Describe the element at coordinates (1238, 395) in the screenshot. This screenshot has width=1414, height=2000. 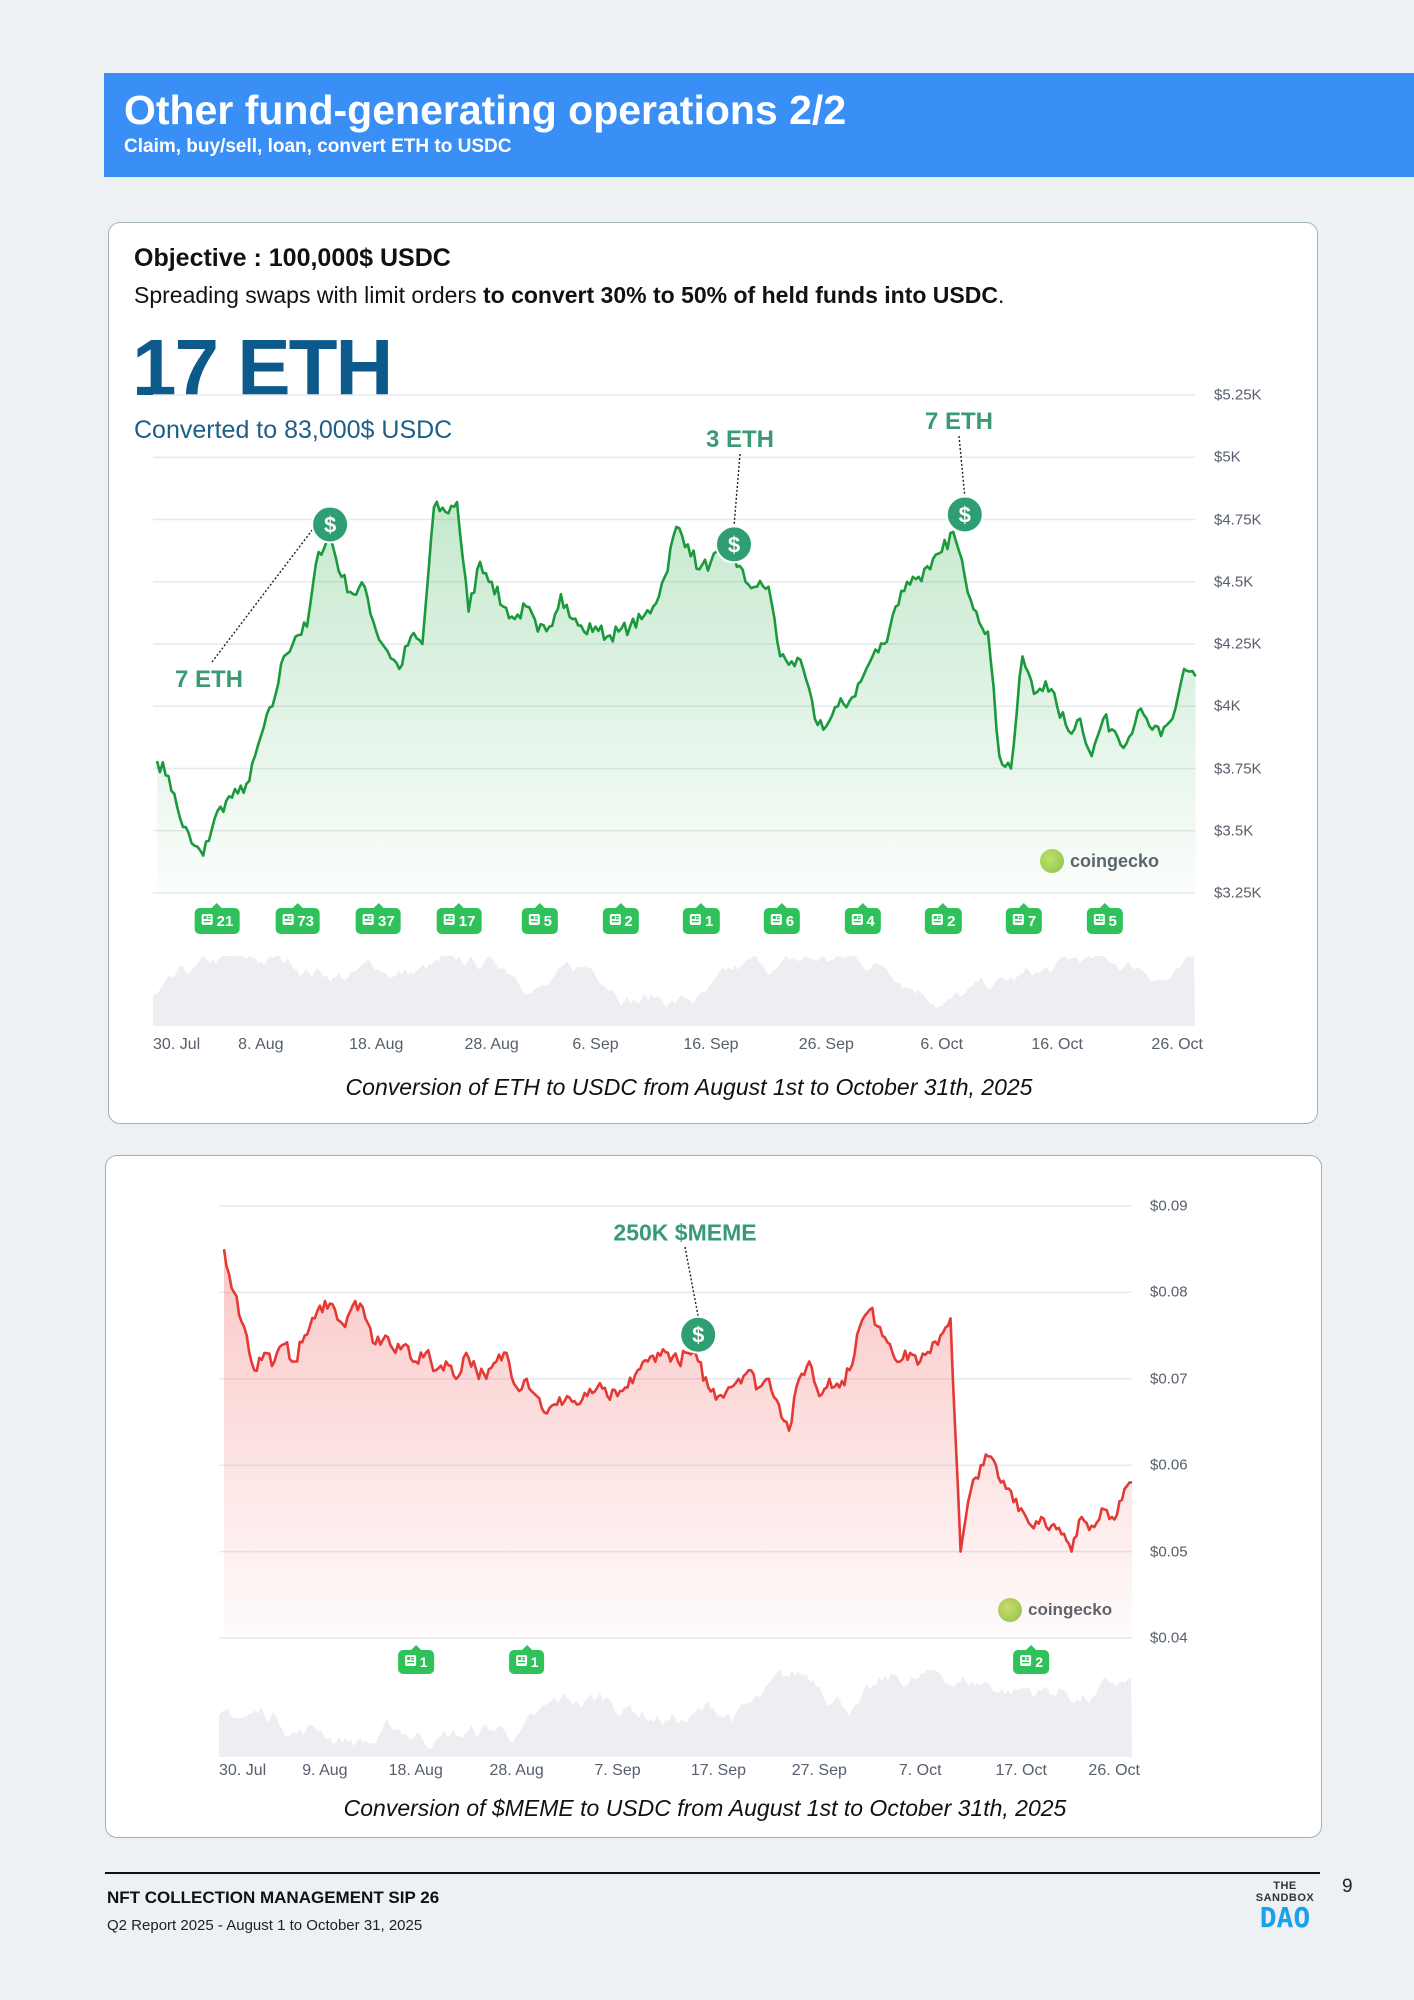
I see `y-tick-label: $5.25K` at that location.